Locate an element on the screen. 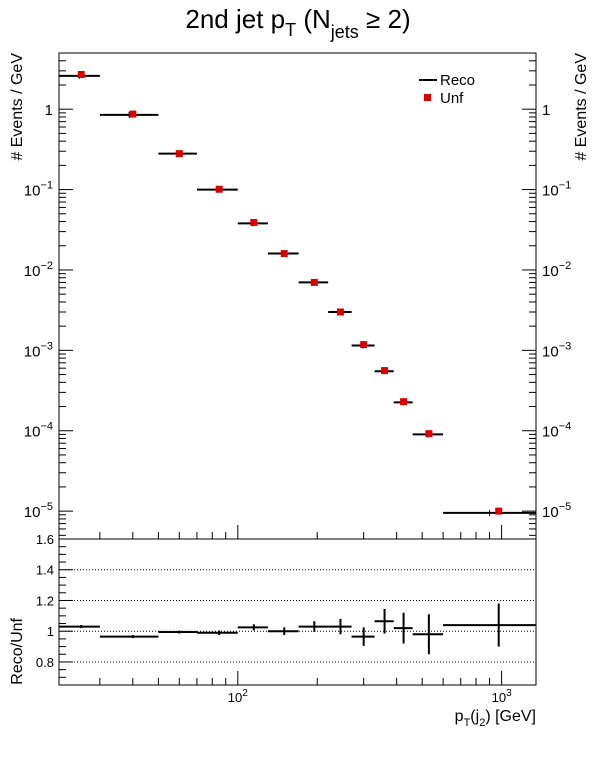 Image resolution: width=596 pixels, height=772 pixels. main-y-tick-label-right-base: 1 is located at coordinates (546, 110).